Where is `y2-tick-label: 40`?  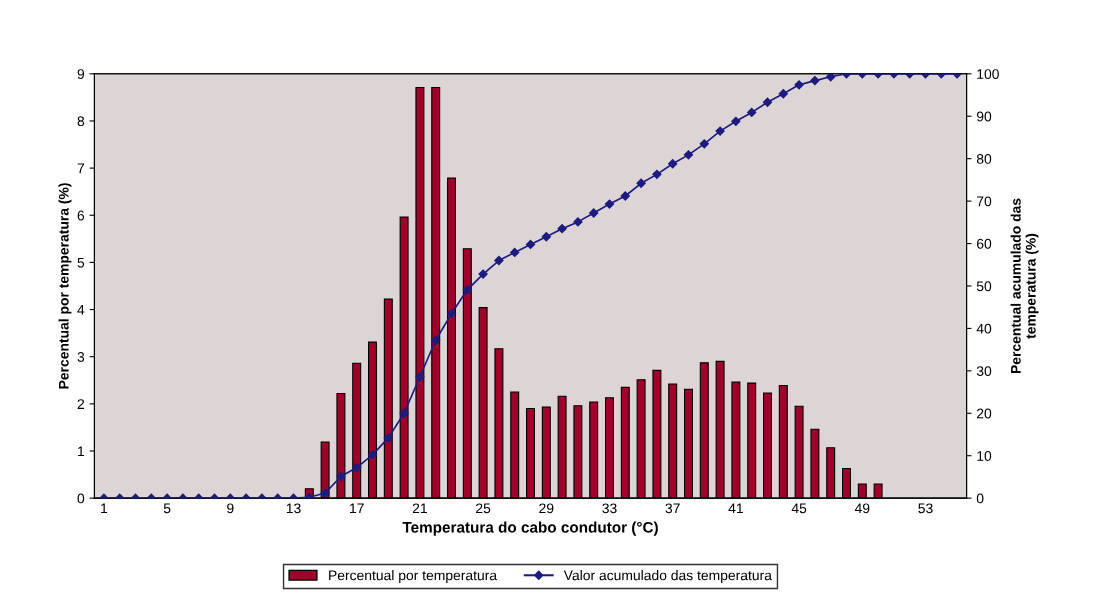 y2-tick-label: 40 is located at coordinates (984, 328).